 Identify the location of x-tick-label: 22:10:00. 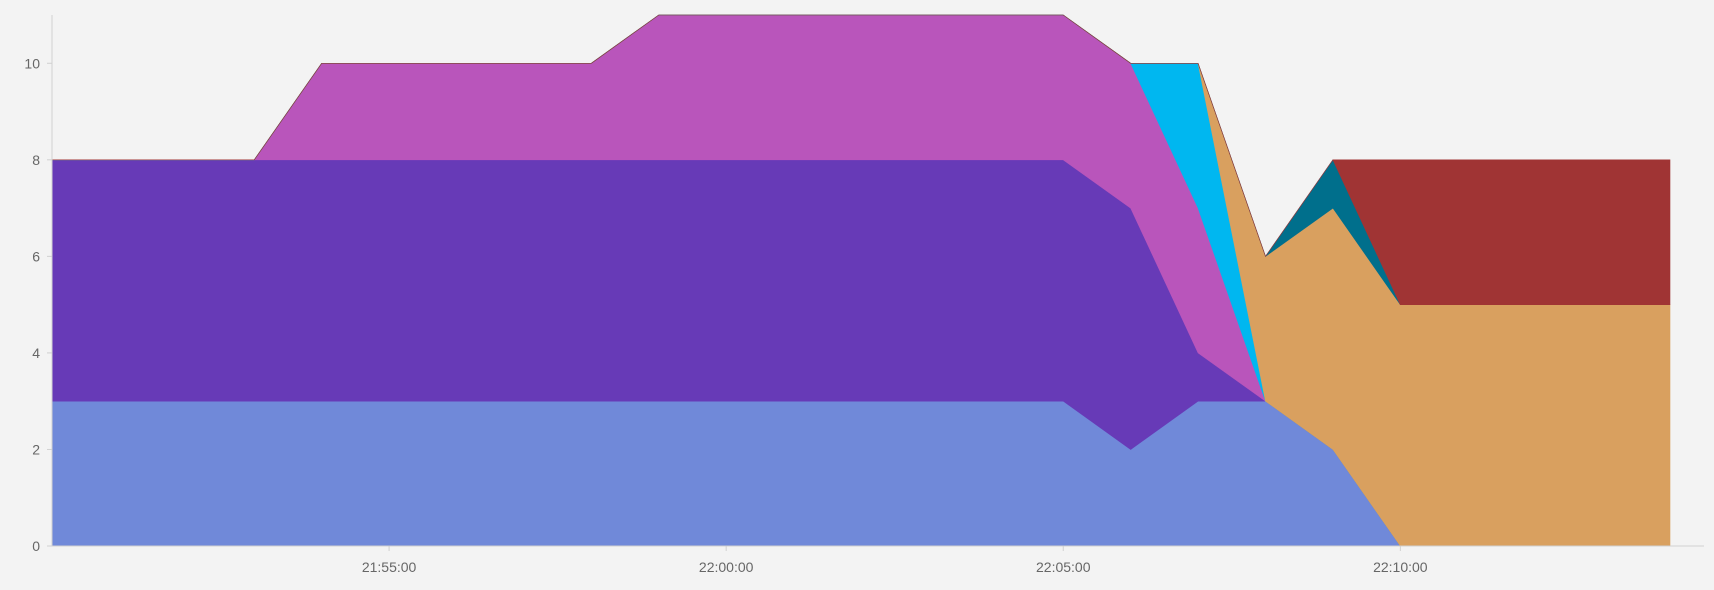
(1400, 567).